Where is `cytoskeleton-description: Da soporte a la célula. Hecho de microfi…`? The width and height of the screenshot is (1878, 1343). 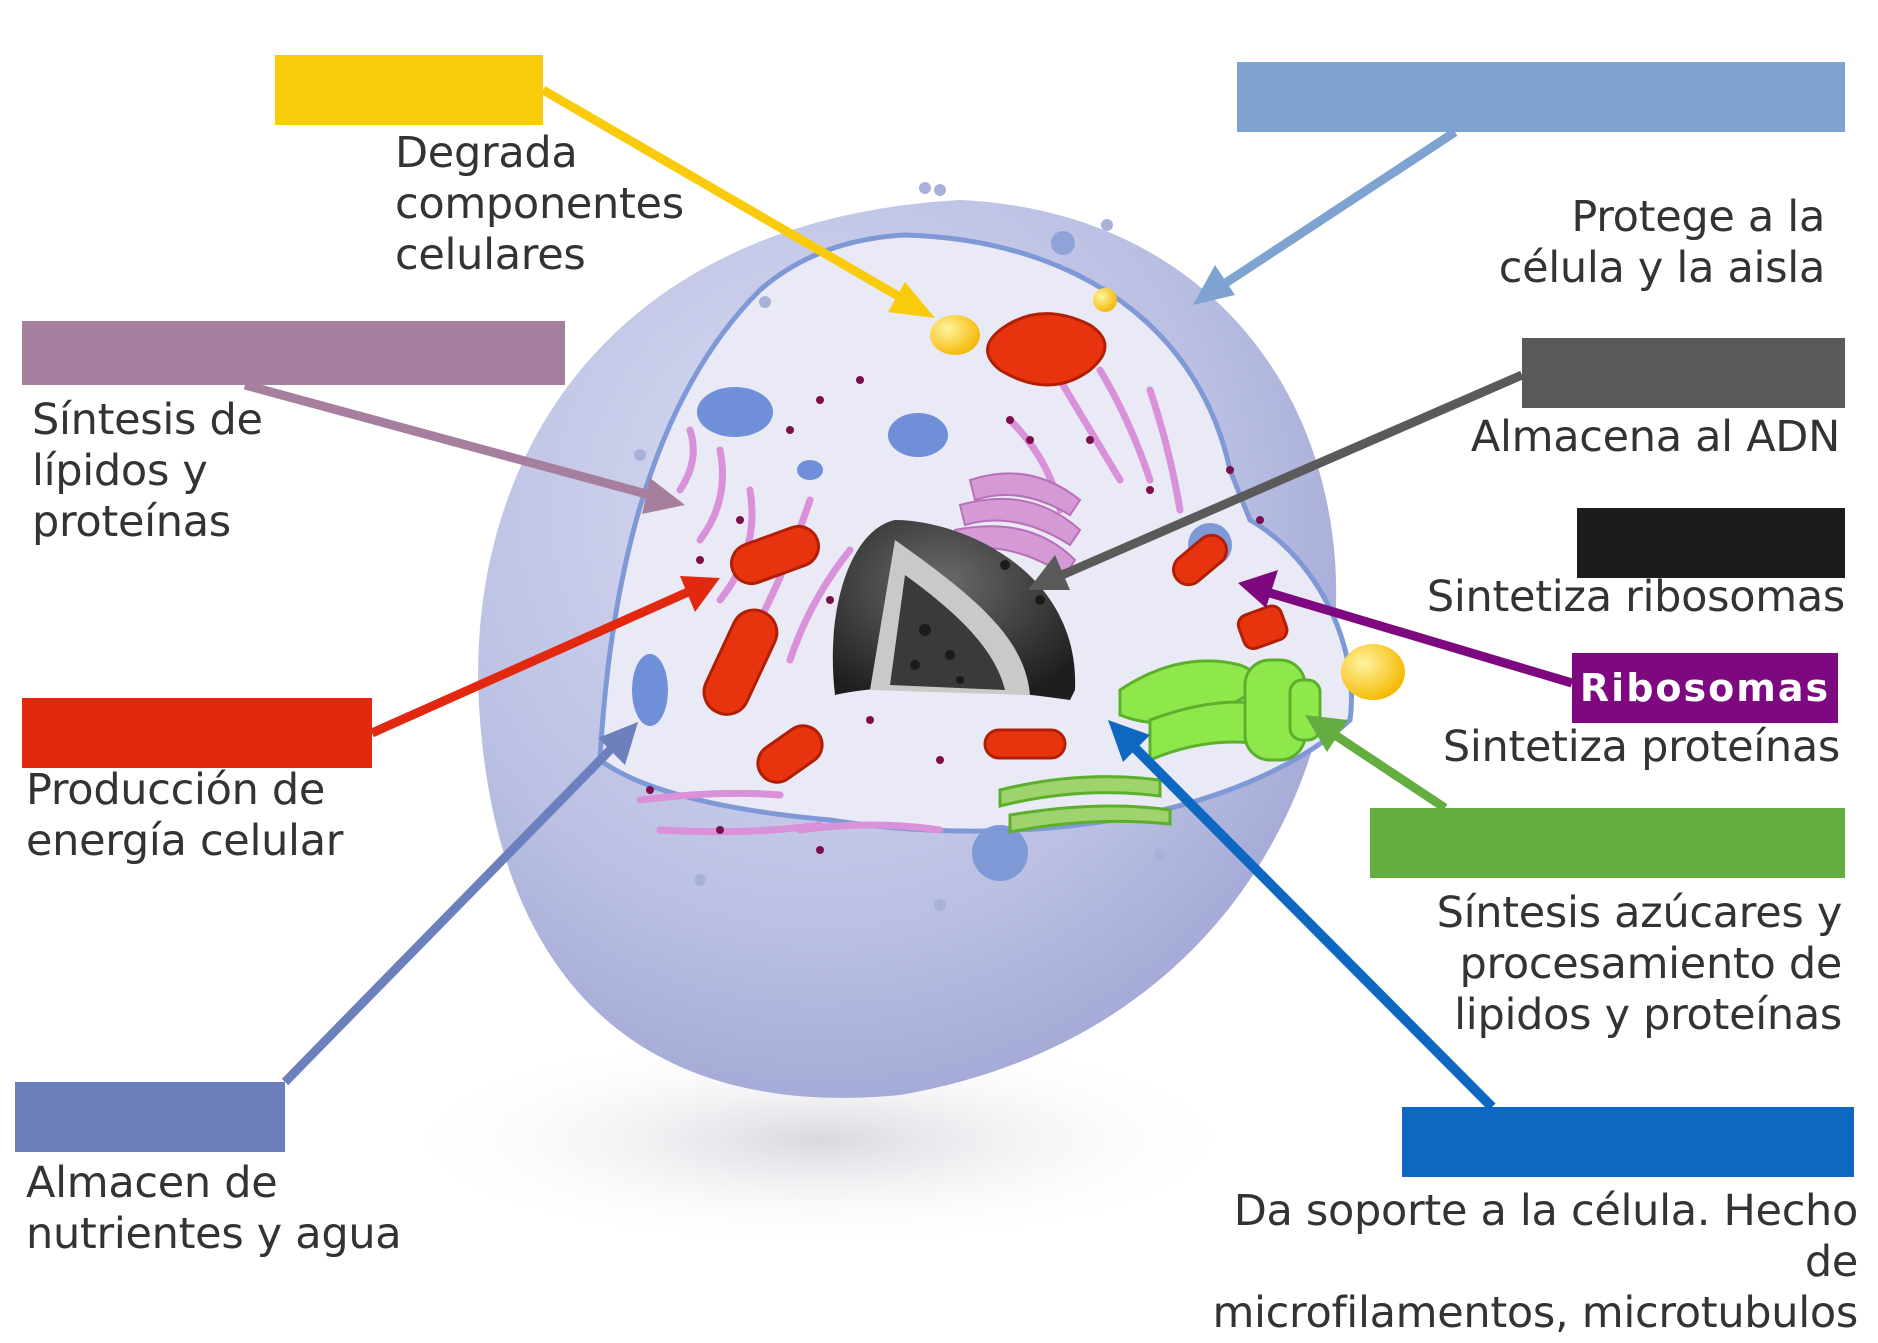 cytoskeleton-description: Da soporte a la célula. Hecho de microfi… is located at coordinates (1535, 1264).